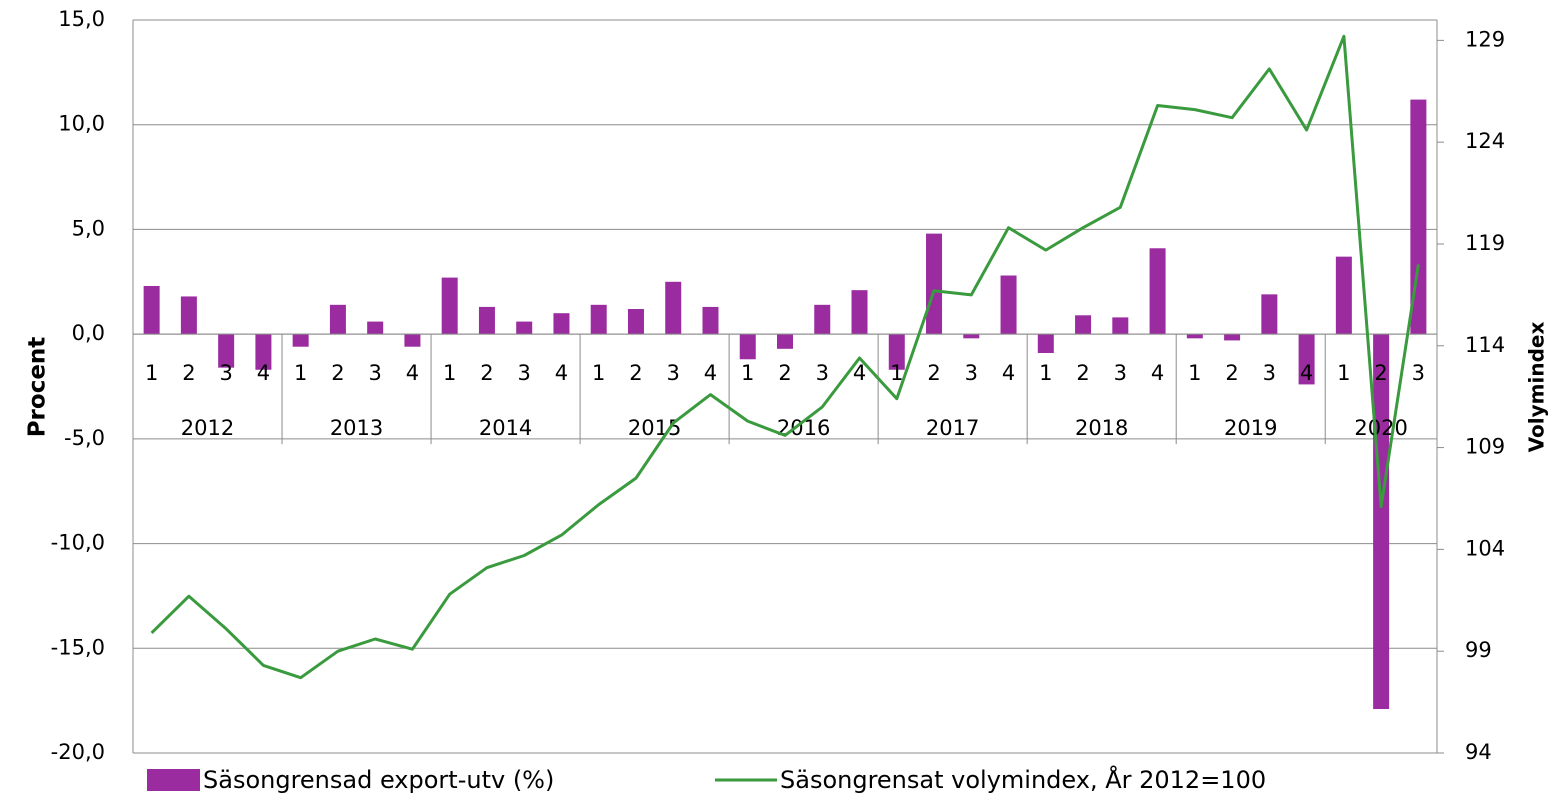 The image size is (1555, 802). Describe the element at coordinates (1537, 387) in the screenshot. I see `y2-axis-title: Volymindex` at that location.